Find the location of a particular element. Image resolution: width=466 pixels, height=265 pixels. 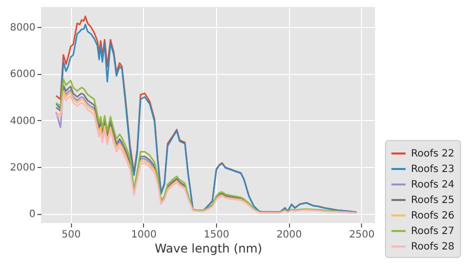

x-tick-label: 2000 is located at coordinates (289, 235).